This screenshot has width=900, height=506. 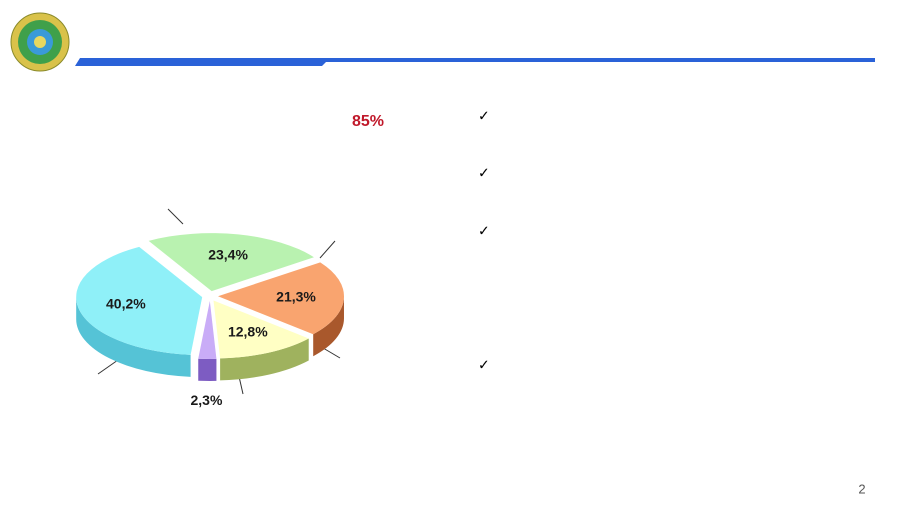 I want to click on data-label: 2,3%, so click(x=206, y=400).